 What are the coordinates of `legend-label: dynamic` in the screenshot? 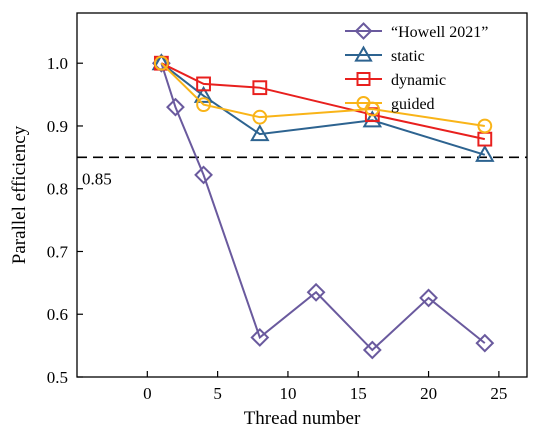 It's located at (418, 80).